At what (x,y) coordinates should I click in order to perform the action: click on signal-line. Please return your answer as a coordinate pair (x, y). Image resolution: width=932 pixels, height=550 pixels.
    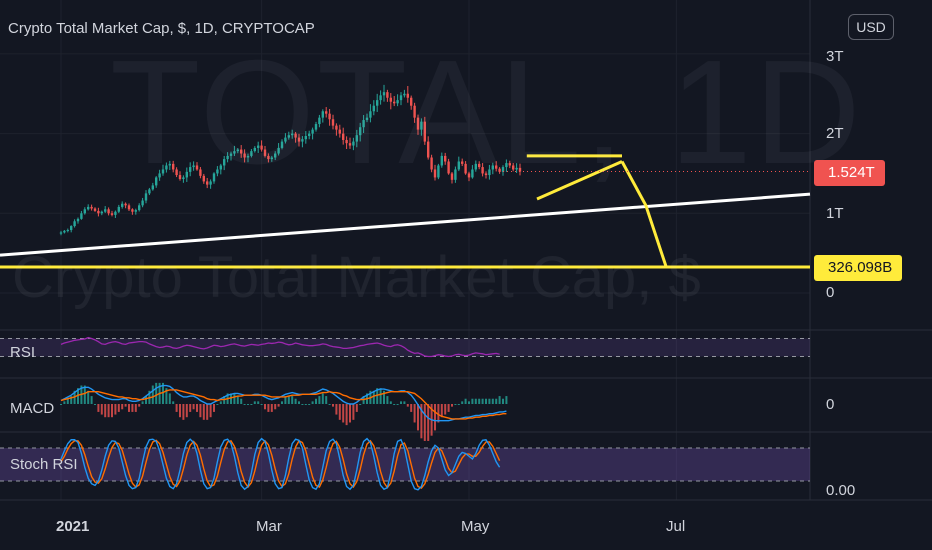
    Looking at the image, I should click on (283, 404).